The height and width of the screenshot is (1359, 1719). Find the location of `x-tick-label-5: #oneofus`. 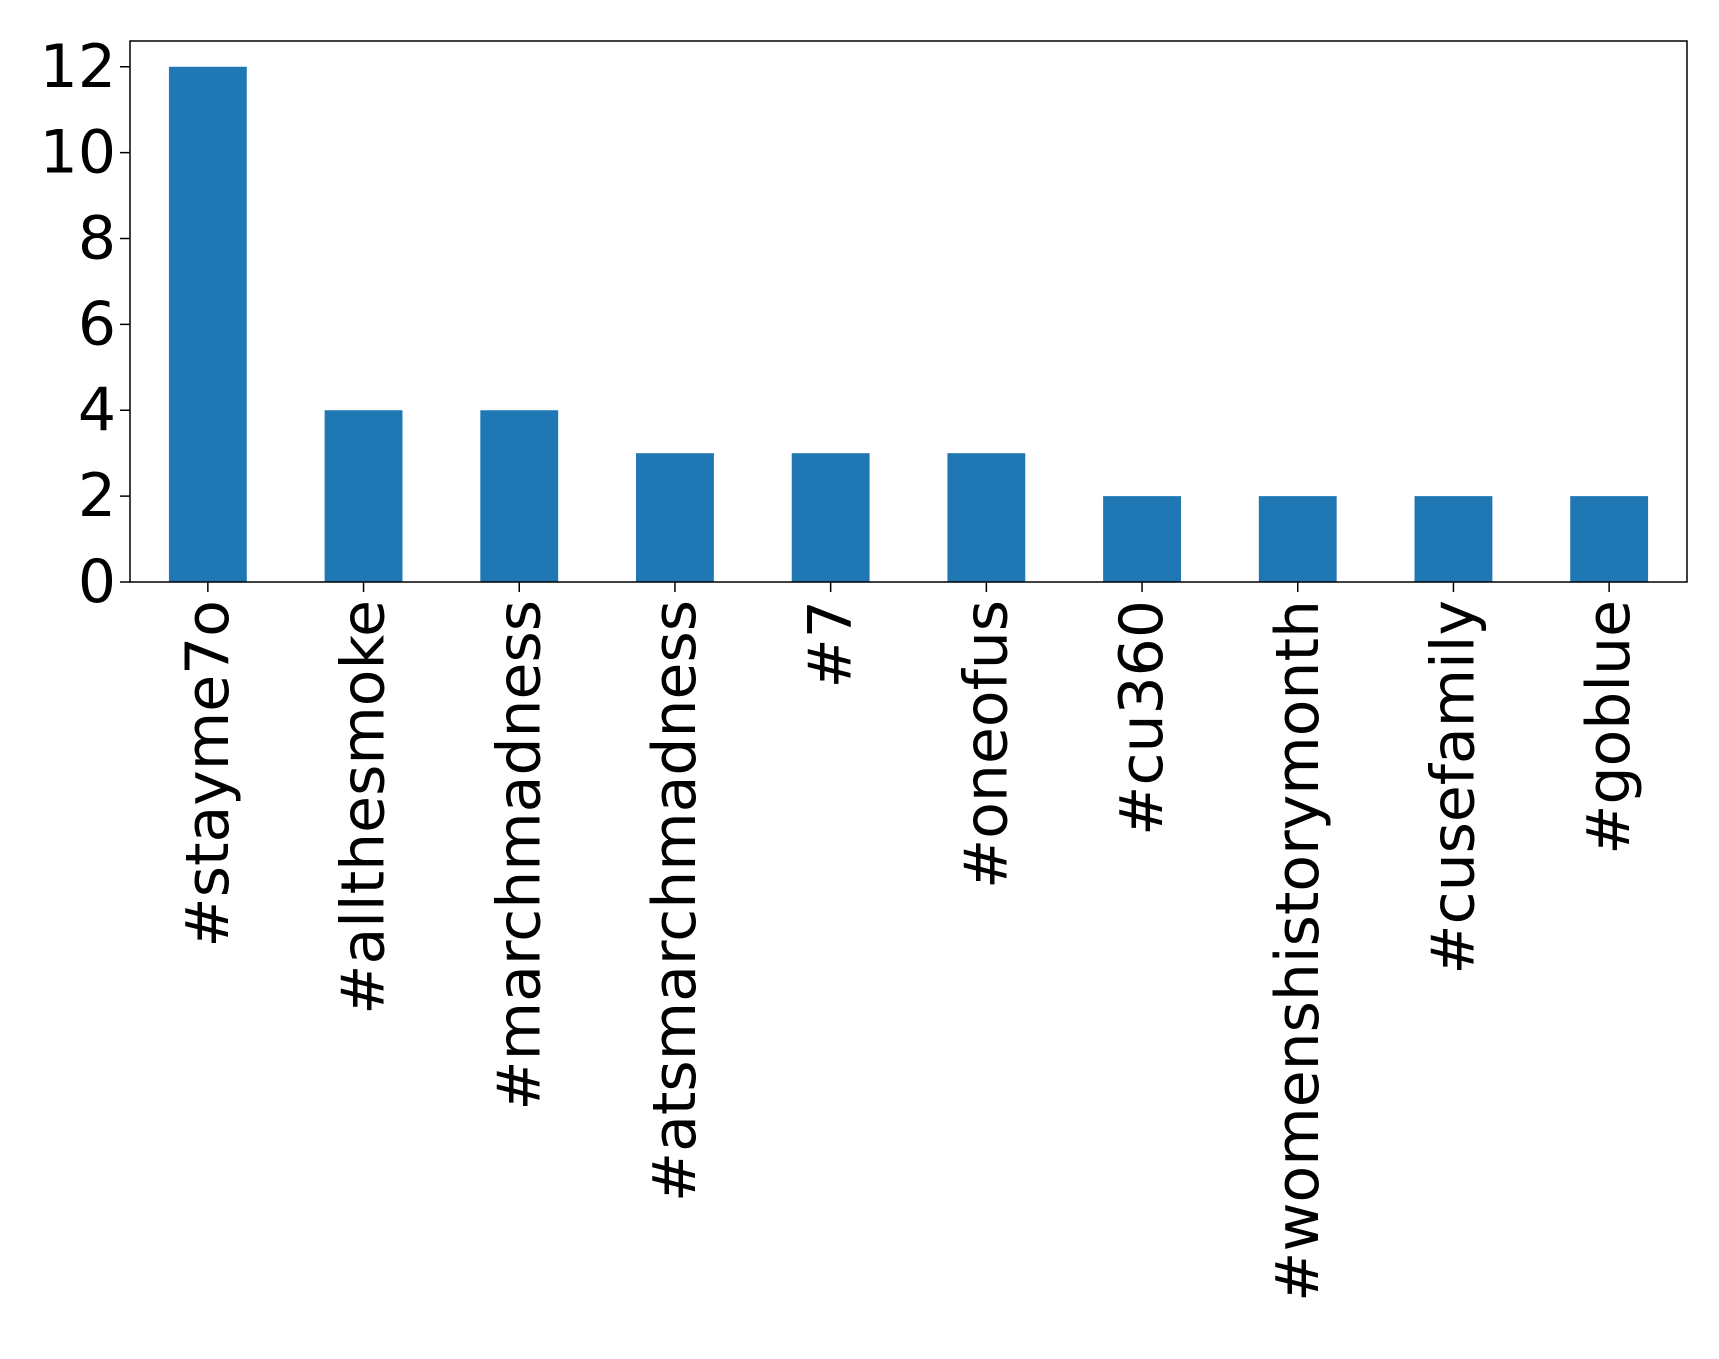

x-tick-label-5: #oneofus is located at coordinates (986, 744).